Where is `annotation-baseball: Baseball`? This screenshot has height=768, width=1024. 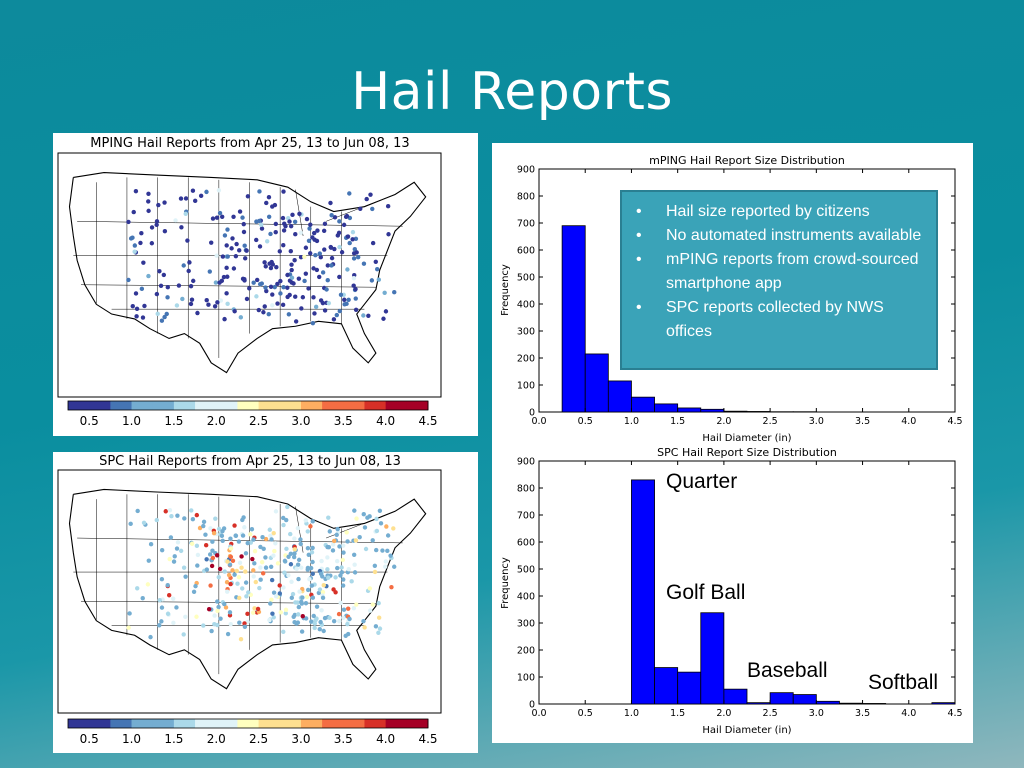
annotation-baseball: Baseball is located at coordinates (787, 670).